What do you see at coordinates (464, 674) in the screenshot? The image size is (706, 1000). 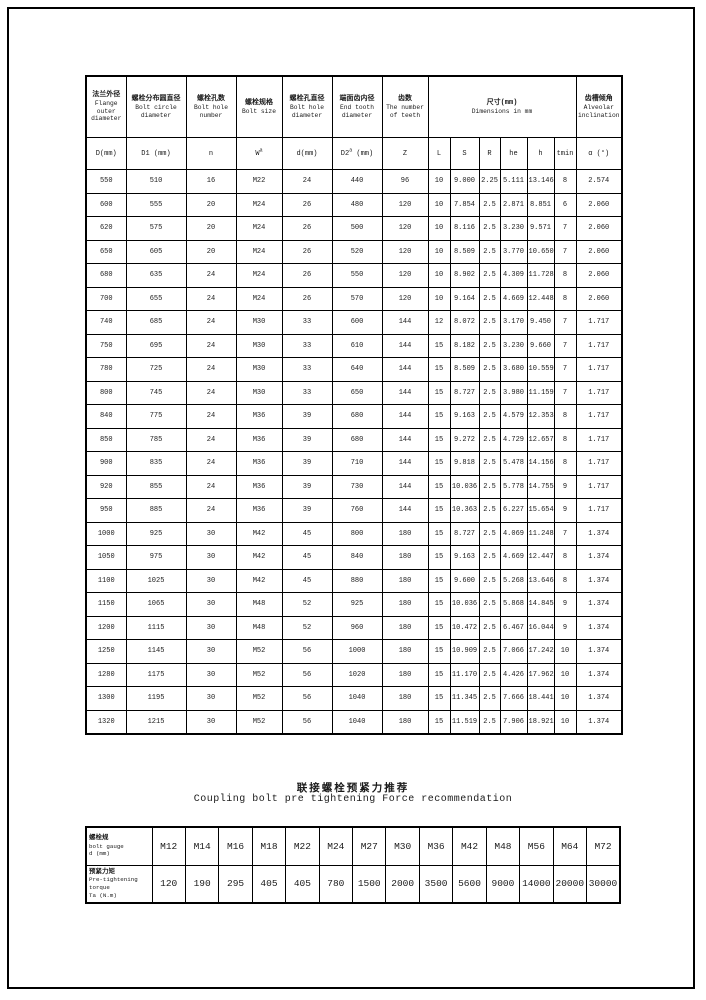 I see `spec-table-cell: 11.170` at bounding box center [464, 674].